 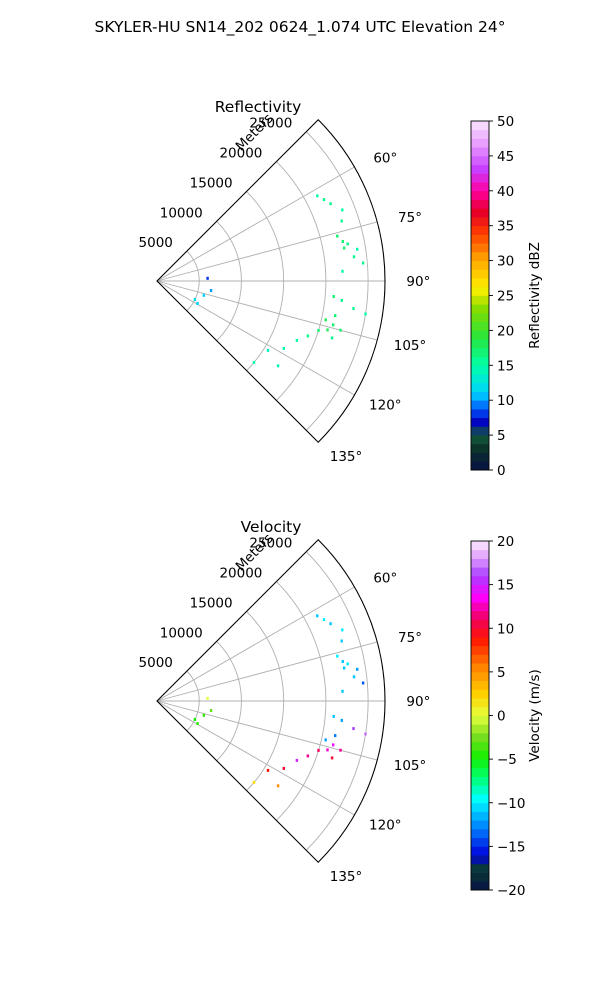 What do you see at coordinates (501, 471) in the screenshot?
I see `colorbar-tick-label: 0` at bounding box center [501, 471].